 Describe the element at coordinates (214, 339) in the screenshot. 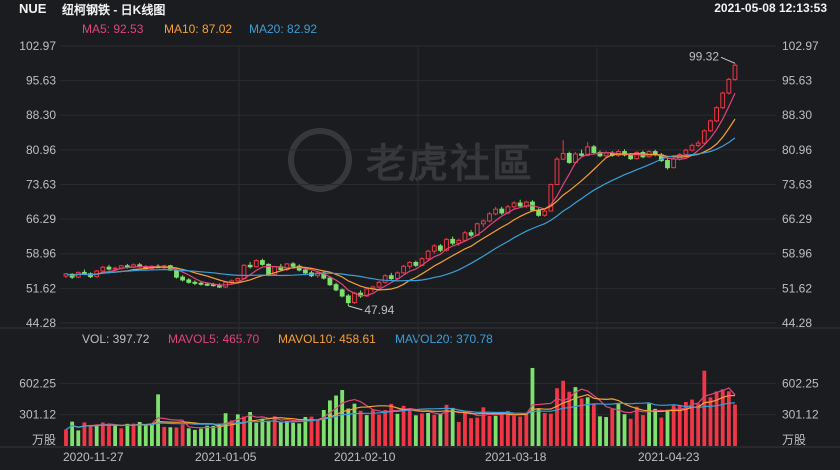

I see `mavol5-legend: MAVOL5: 465.70` at that location.